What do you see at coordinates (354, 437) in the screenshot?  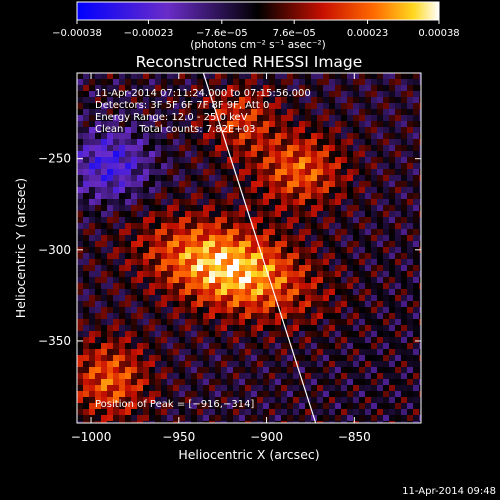 I see `x-tick-label: −850` at bounding box center [354, 437].